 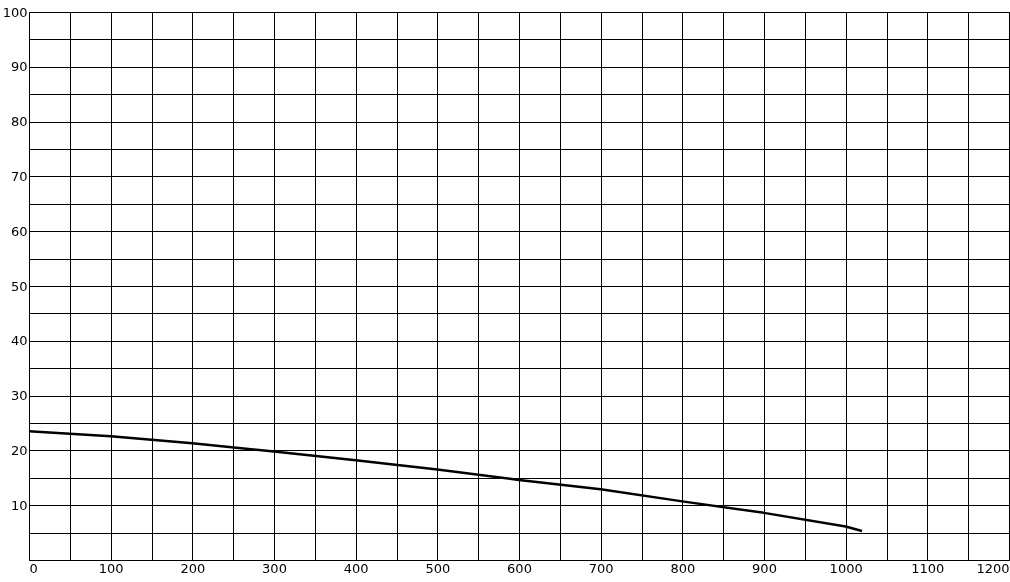 What do you see at coordinates (19, 231) in the screenshot?
I see `y-tick-label: 60` at bounding box center [19, 231].